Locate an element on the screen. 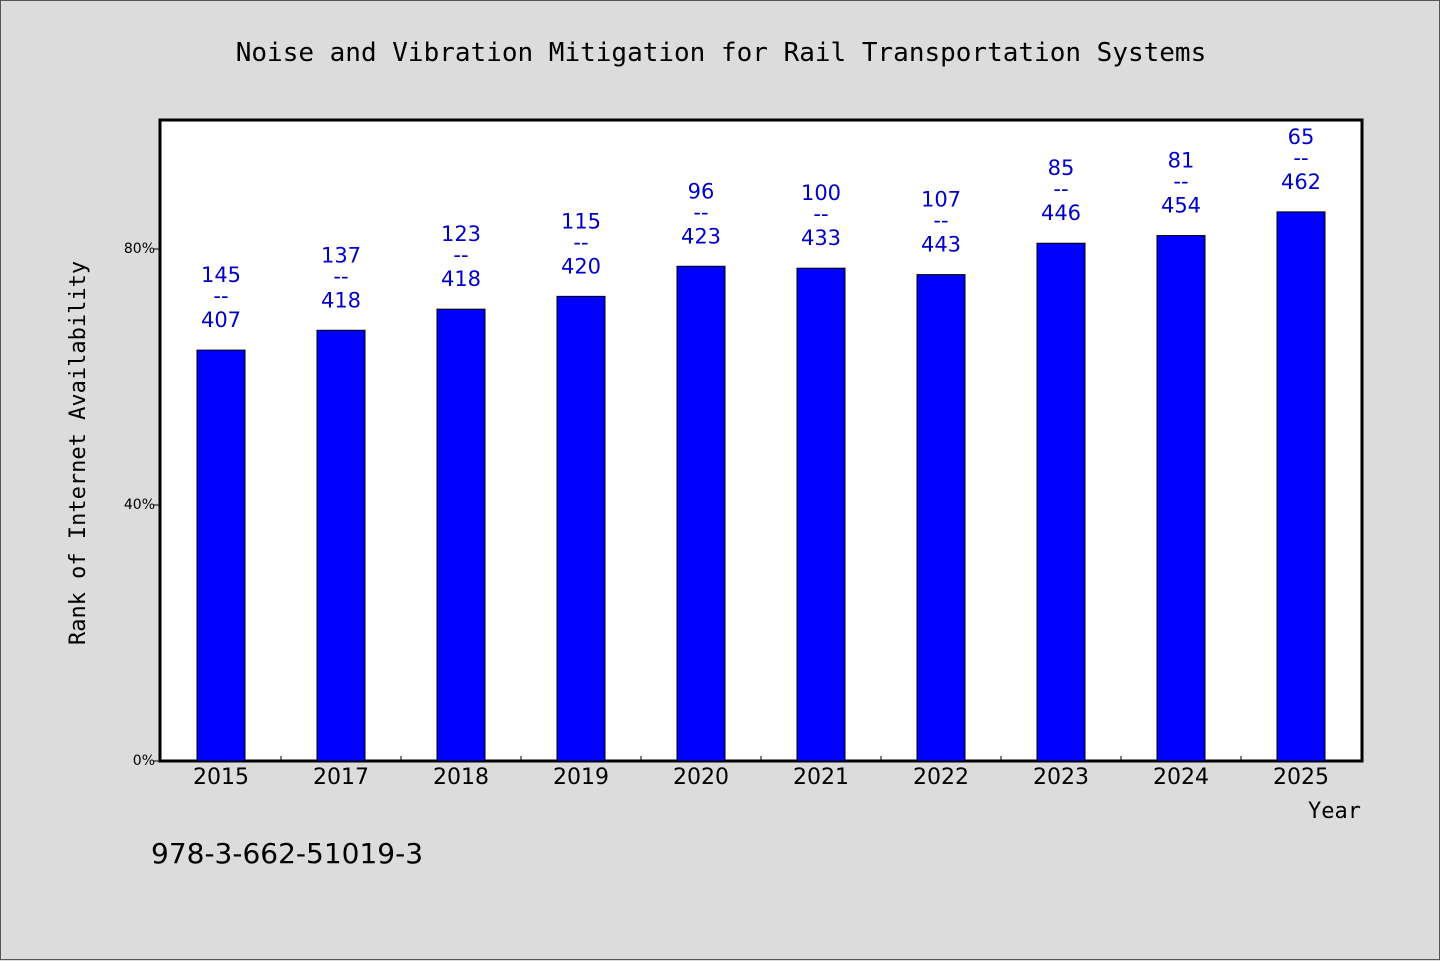 The width and height of the screenshot is (1440, 961). data-label-numerator-2023: 85 is located at coordinates (1061, 168).